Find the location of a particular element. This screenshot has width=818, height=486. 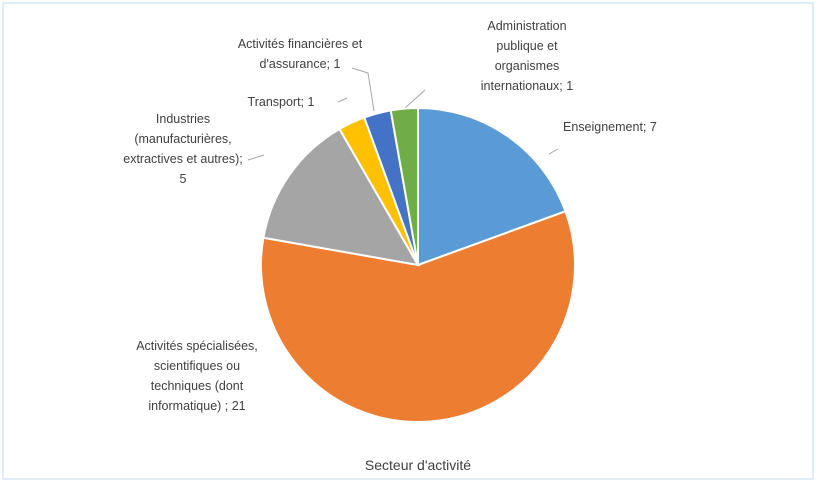

data-label-line: internationaux; 1 is located at coordinates (527, 86).